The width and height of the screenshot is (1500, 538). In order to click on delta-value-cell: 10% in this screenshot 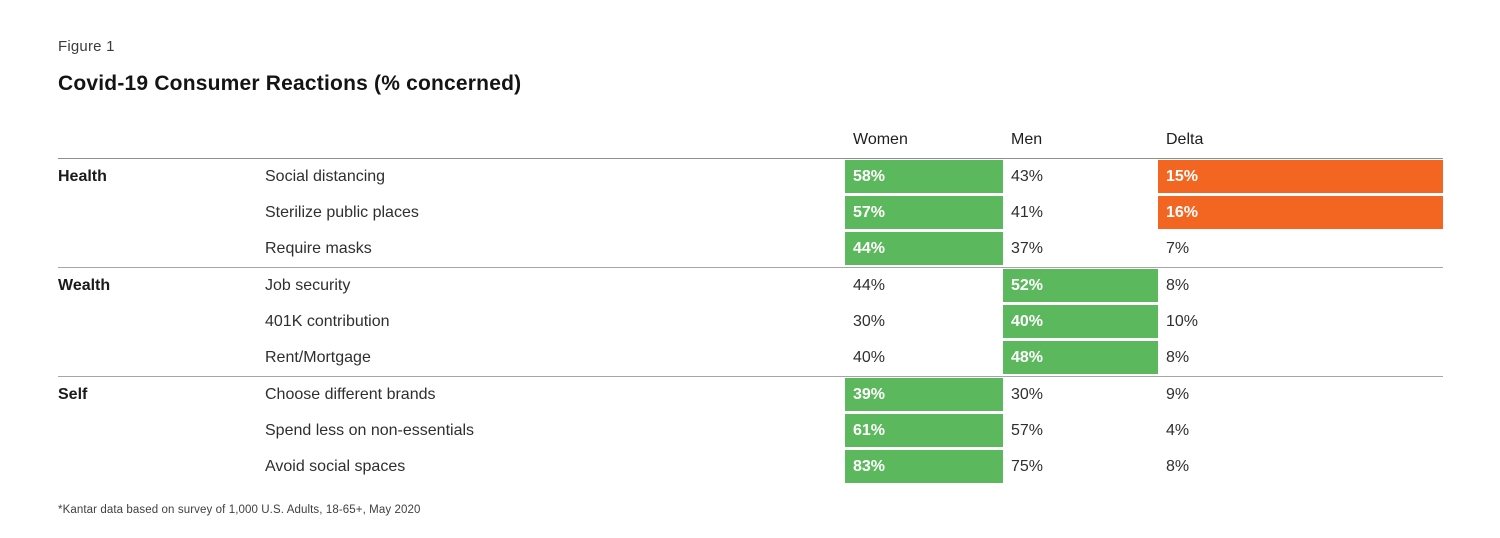, I will do `click(1300, 322)`.